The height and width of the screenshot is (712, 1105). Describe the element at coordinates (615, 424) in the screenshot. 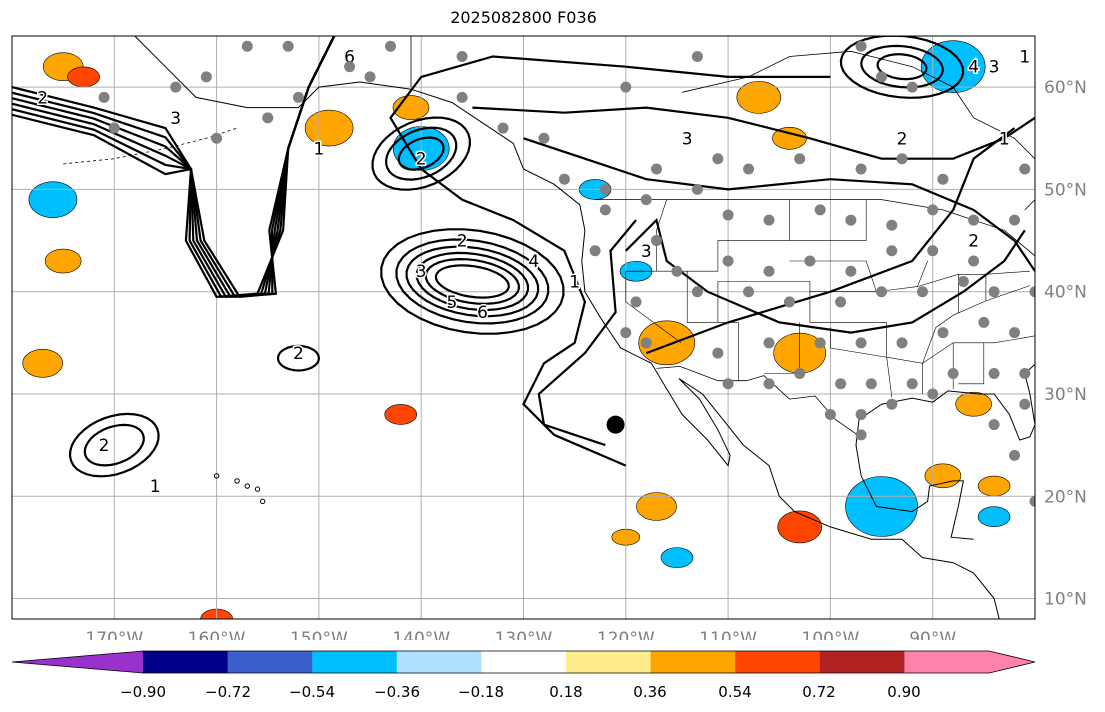

I see `marker-dot` at that location.